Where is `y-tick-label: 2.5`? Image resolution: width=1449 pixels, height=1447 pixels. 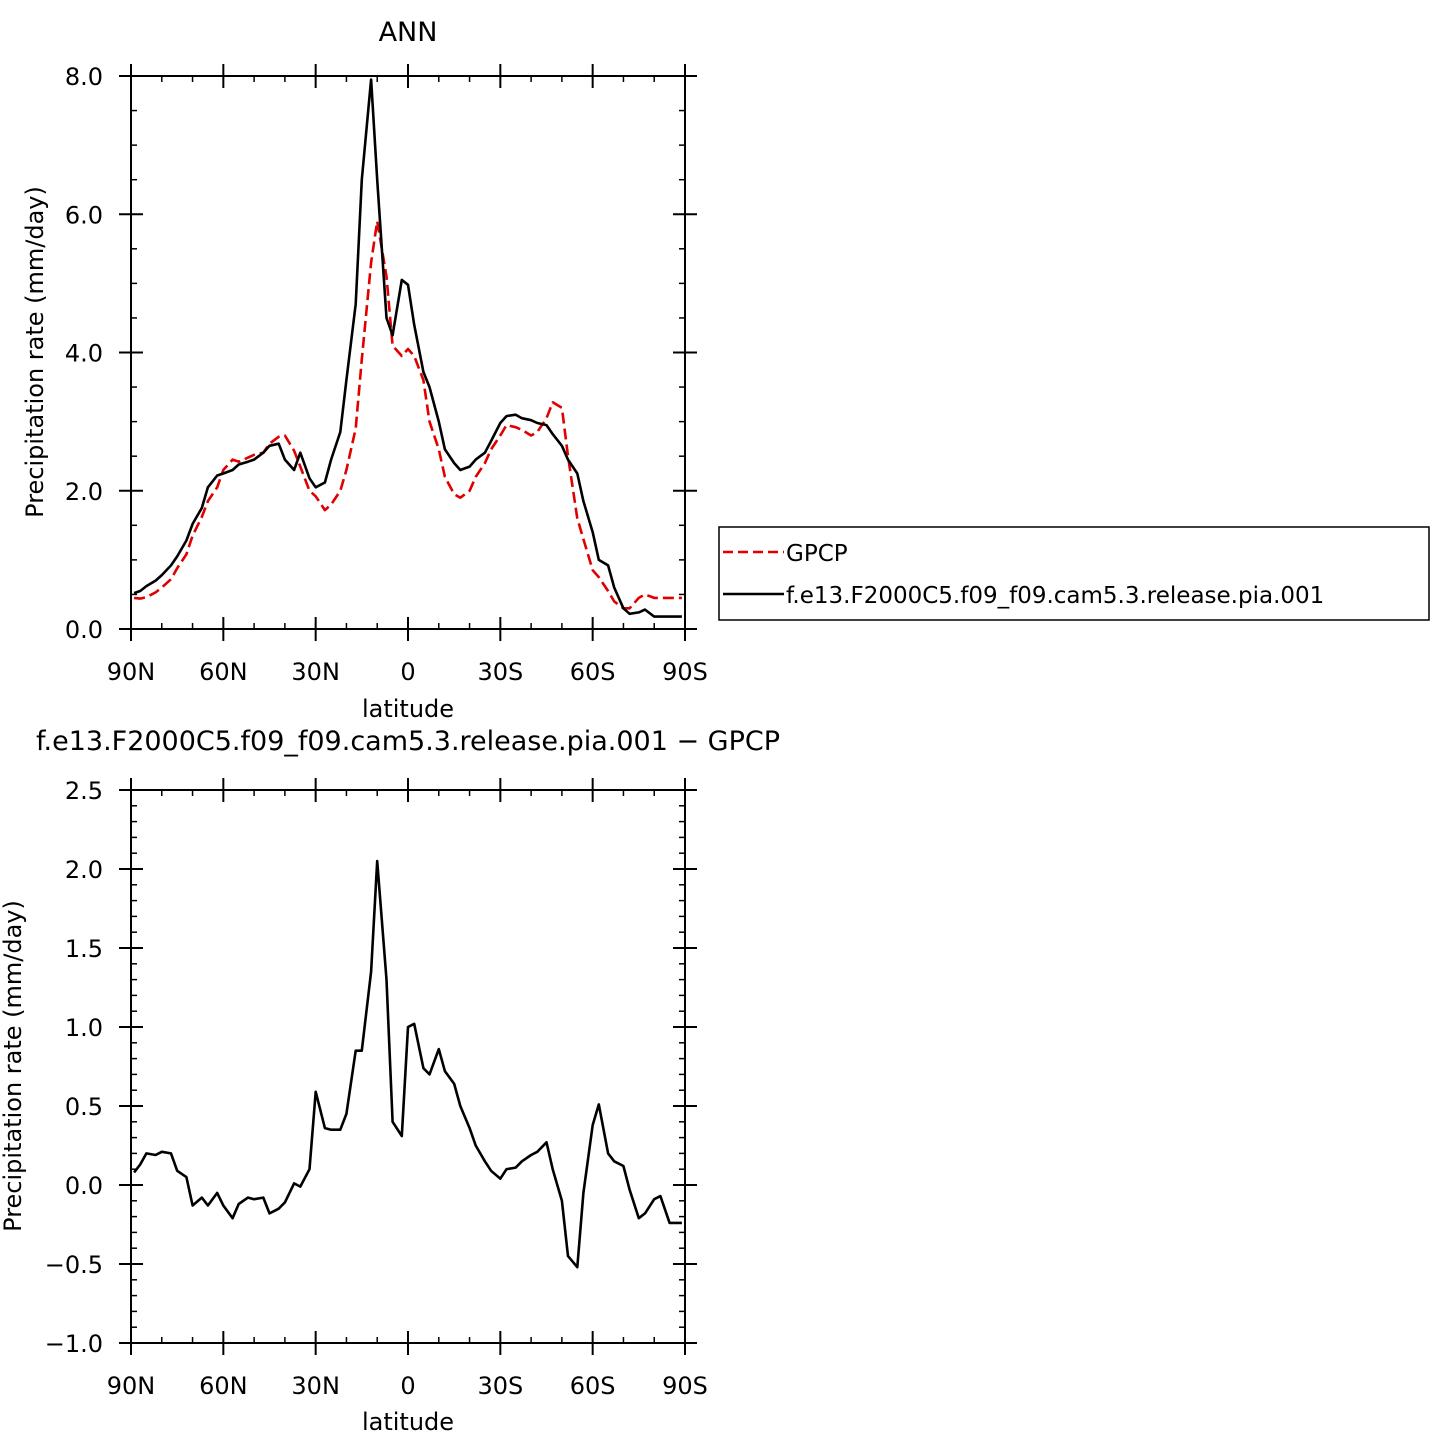
y-tick-label: 2.5 is located at coordinates (84, 791).